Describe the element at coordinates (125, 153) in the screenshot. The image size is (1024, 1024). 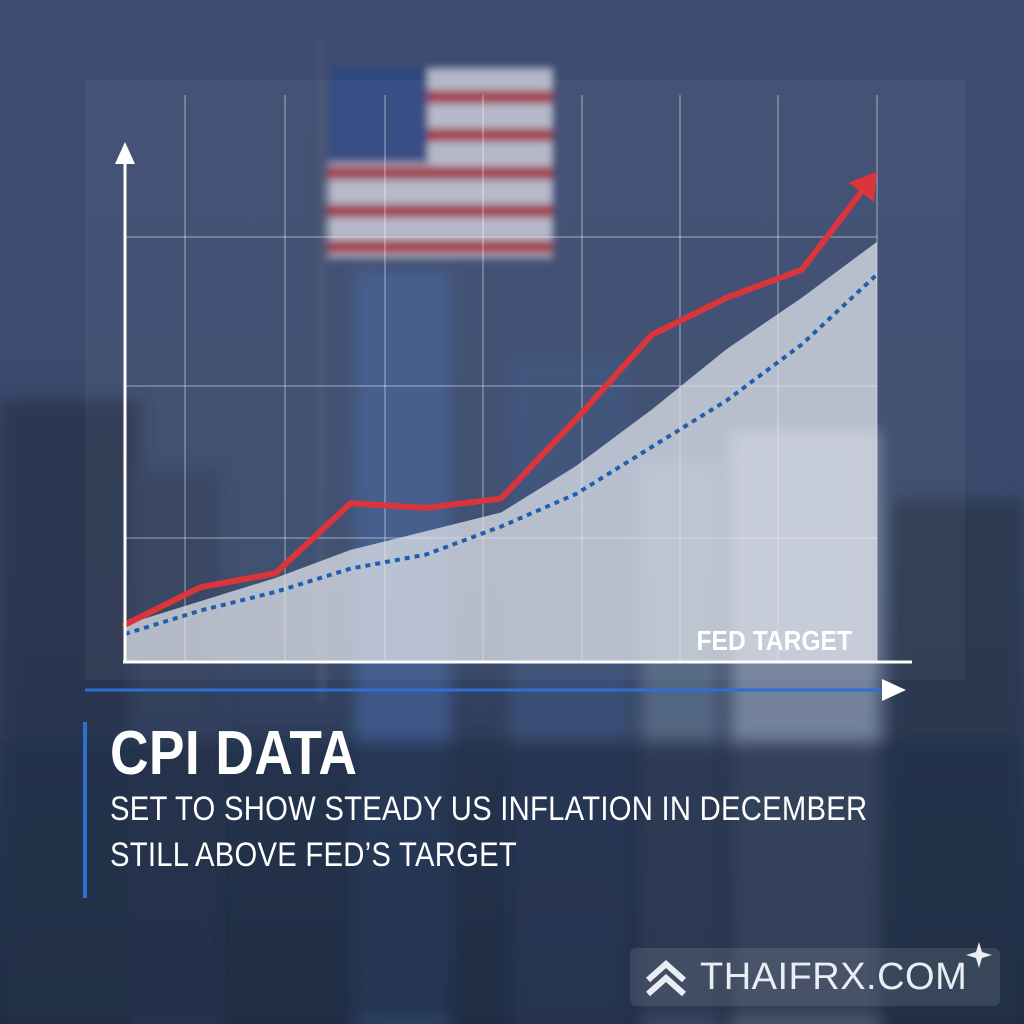
I see `y-axis-arrow-icon` at that location.